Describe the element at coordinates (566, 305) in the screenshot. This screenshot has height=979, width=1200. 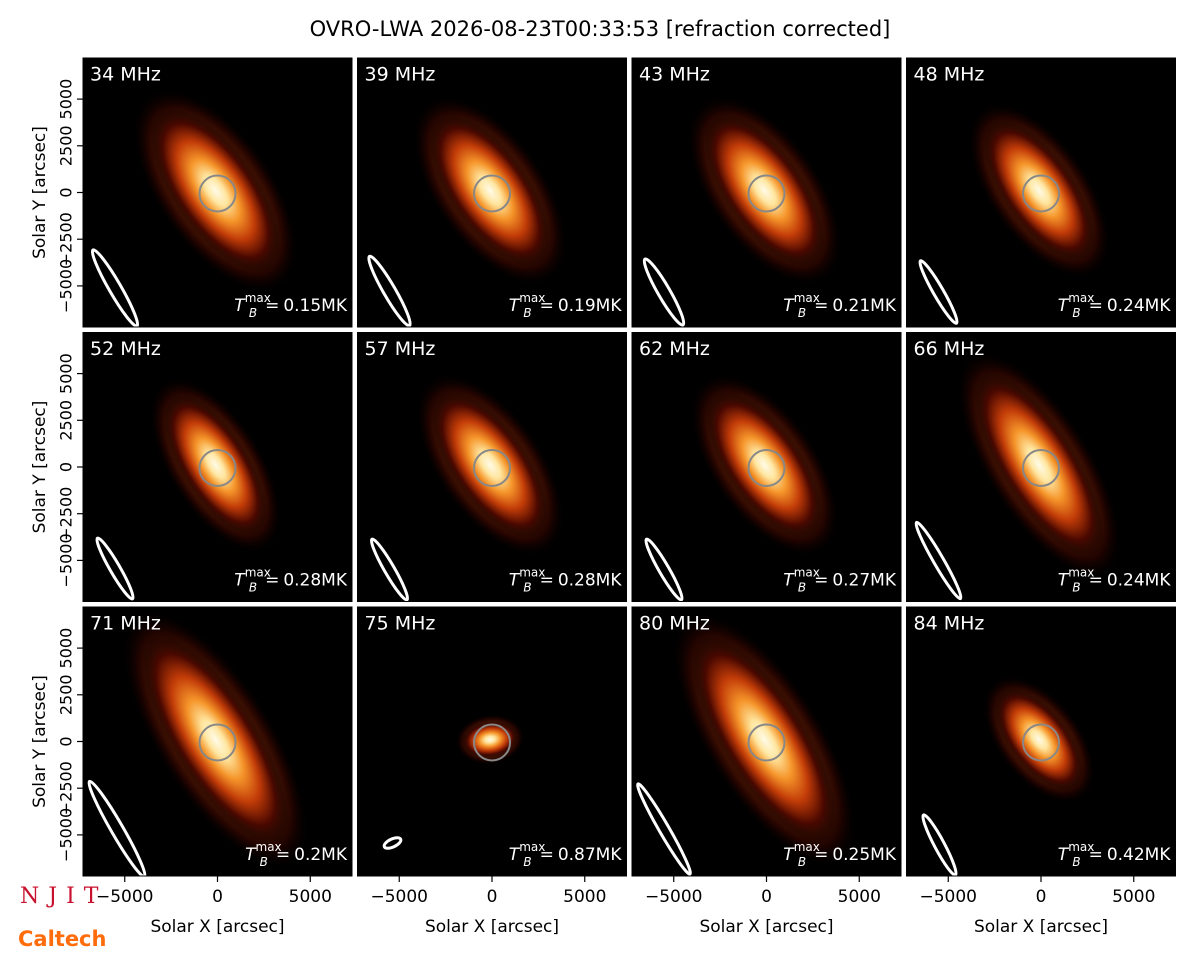
I see `tb-max-label: Tmax B = 0.19MK` at that location.